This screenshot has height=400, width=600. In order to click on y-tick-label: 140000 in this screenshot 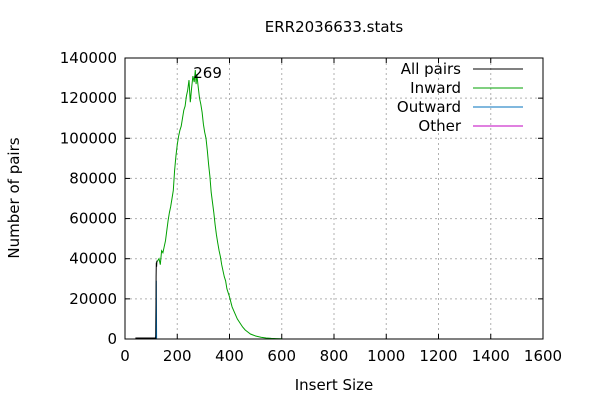, I will do `click(88, 58)`.